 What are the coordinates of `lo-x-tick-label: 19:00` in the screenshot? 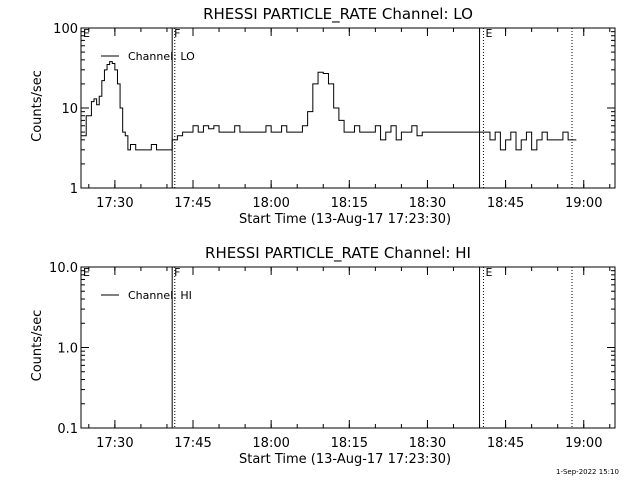 It's located at (583, 203).